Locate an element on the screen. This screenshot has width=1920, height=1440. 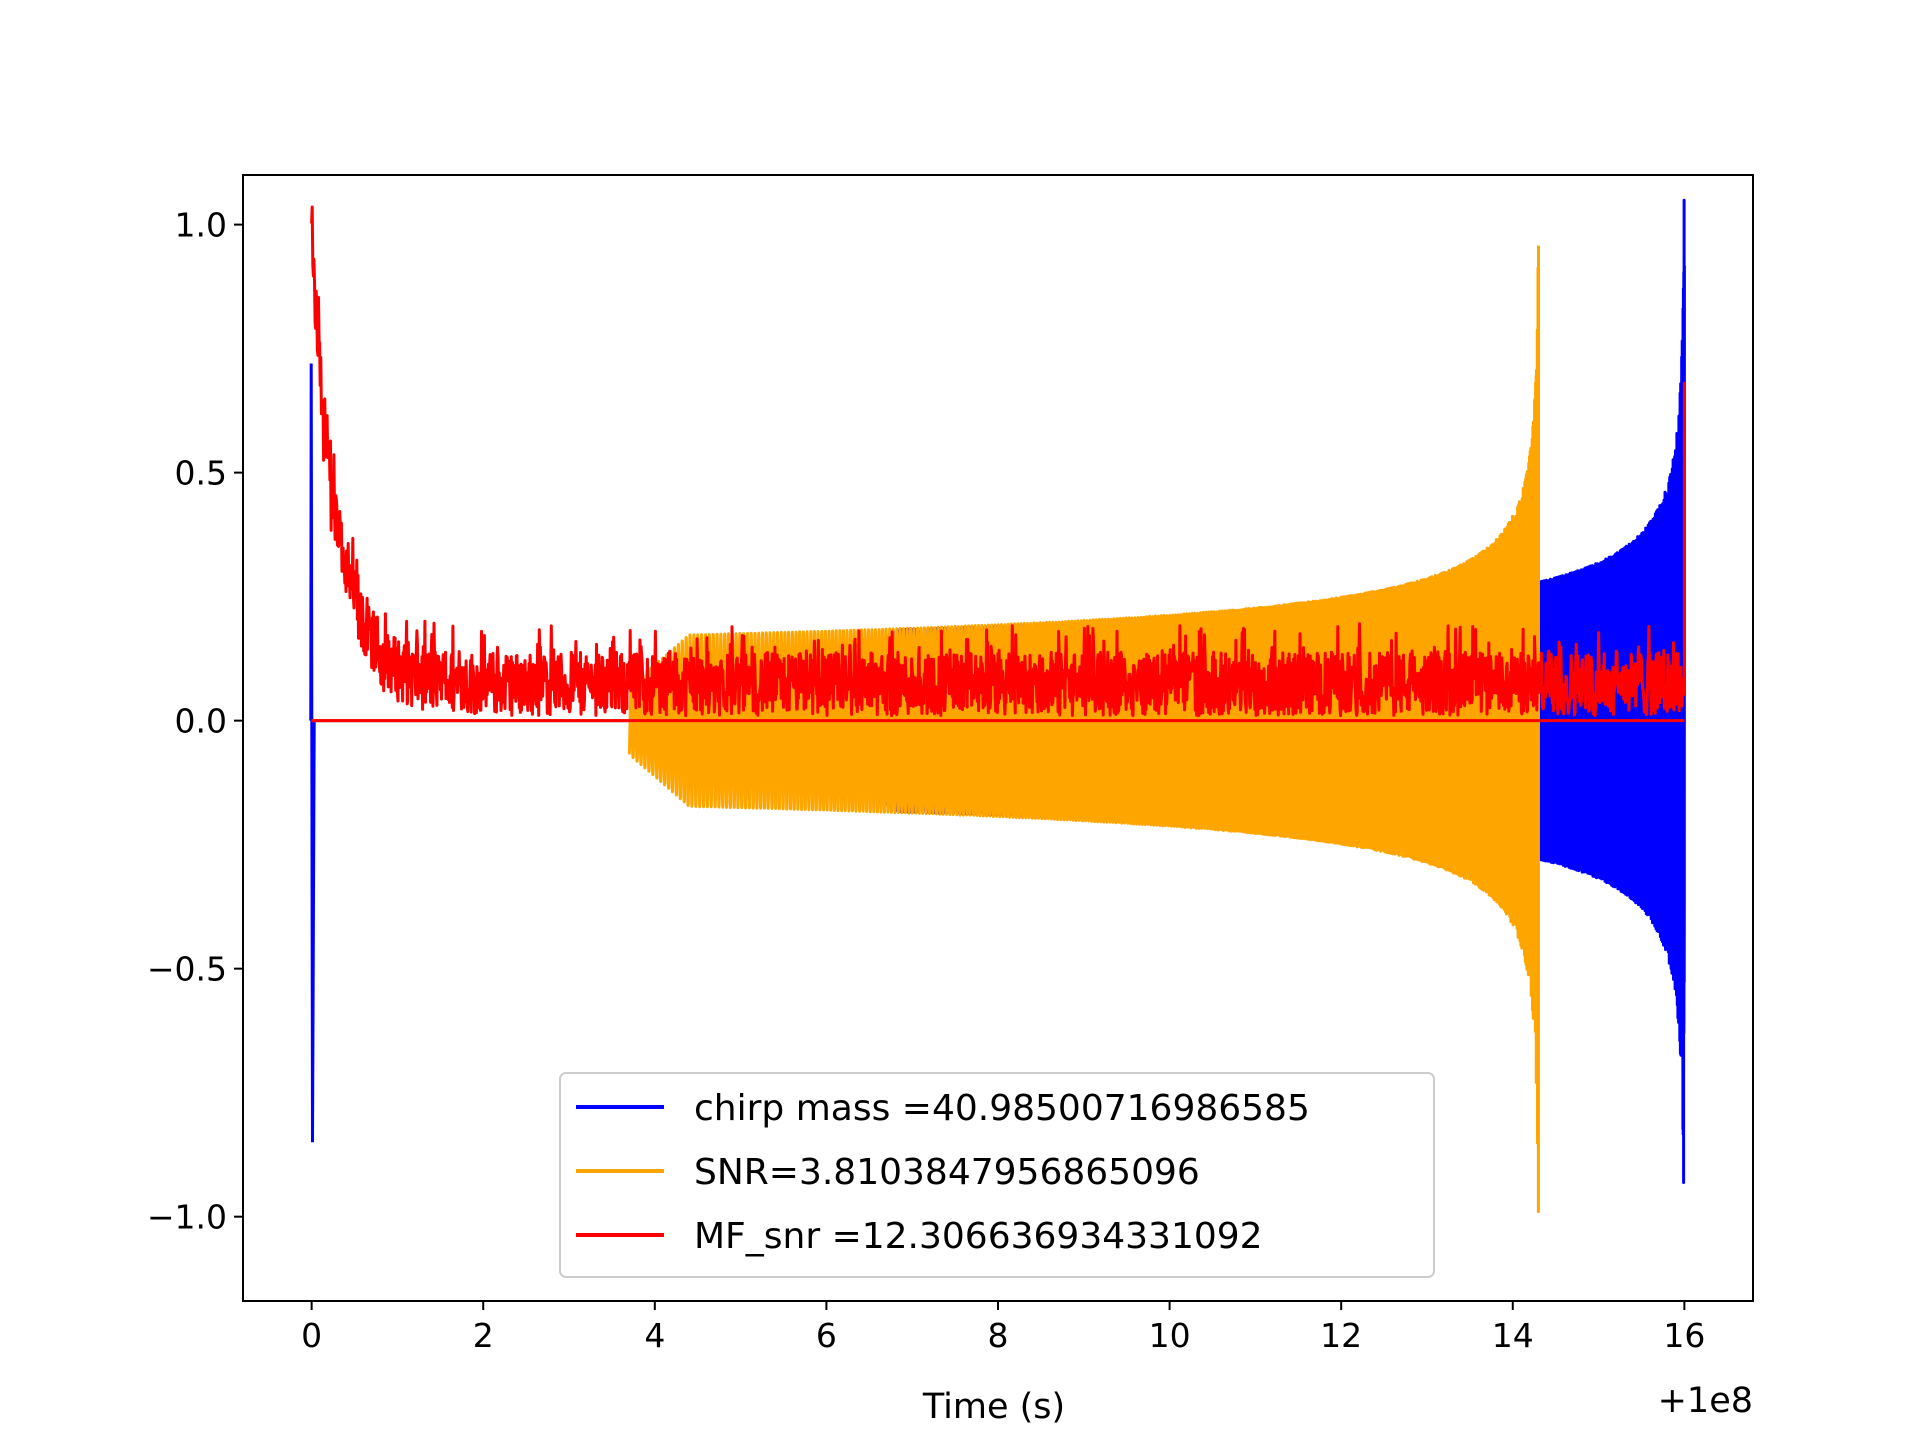
x-axis: 0 2 4 6 8 10 12 14 16 is located at coordinates (1003, 1328).